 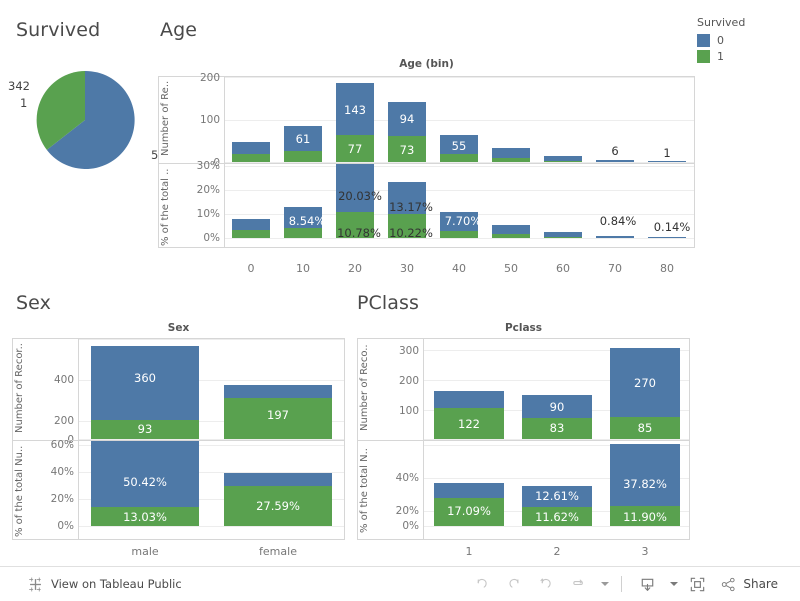 I want to click on legend-item-0: 0, so click(x=721, y=40).